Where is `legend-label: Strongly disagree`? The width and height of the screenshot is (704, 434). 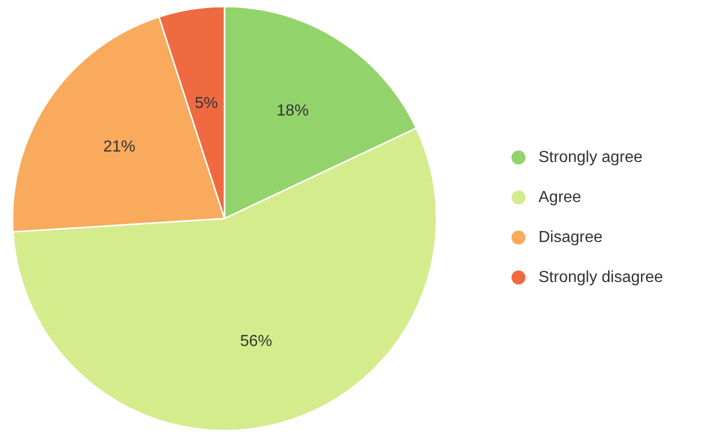 legend-label: Strongly disagree is located at coordinates (601, 277).